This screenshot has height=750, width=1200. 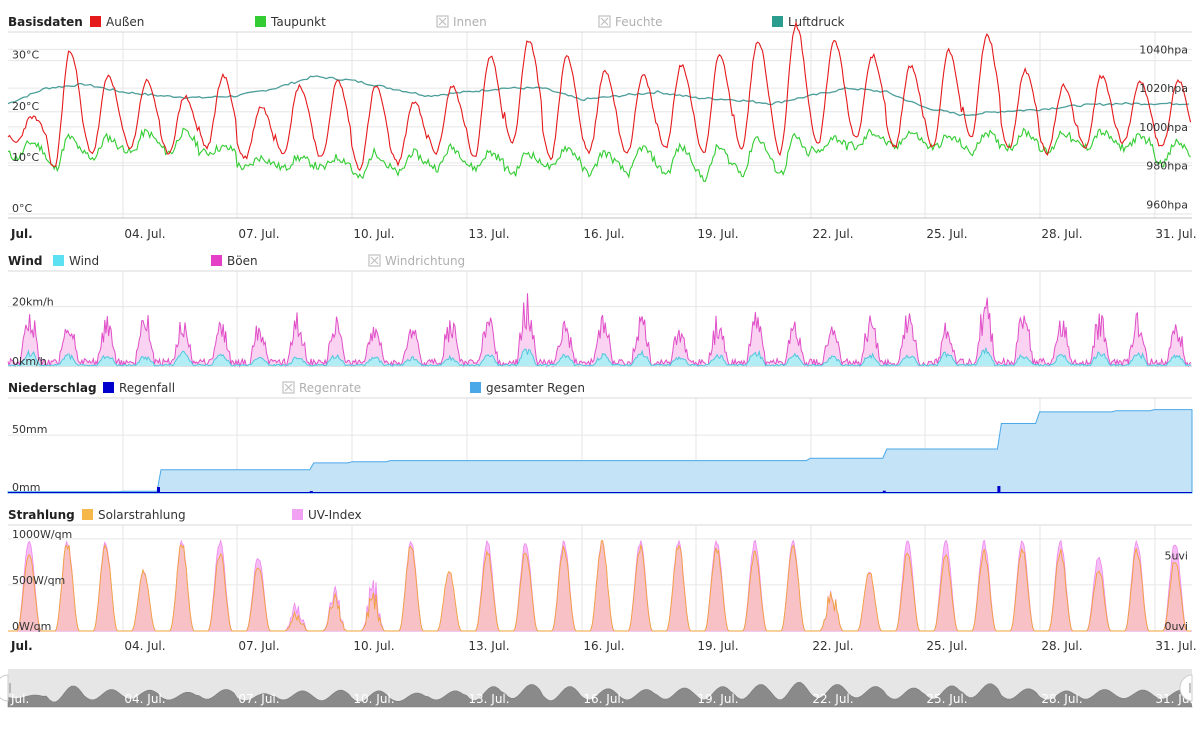 I want to click on navigator-tick-label: 04. Jul., so click(x=144, y=699).